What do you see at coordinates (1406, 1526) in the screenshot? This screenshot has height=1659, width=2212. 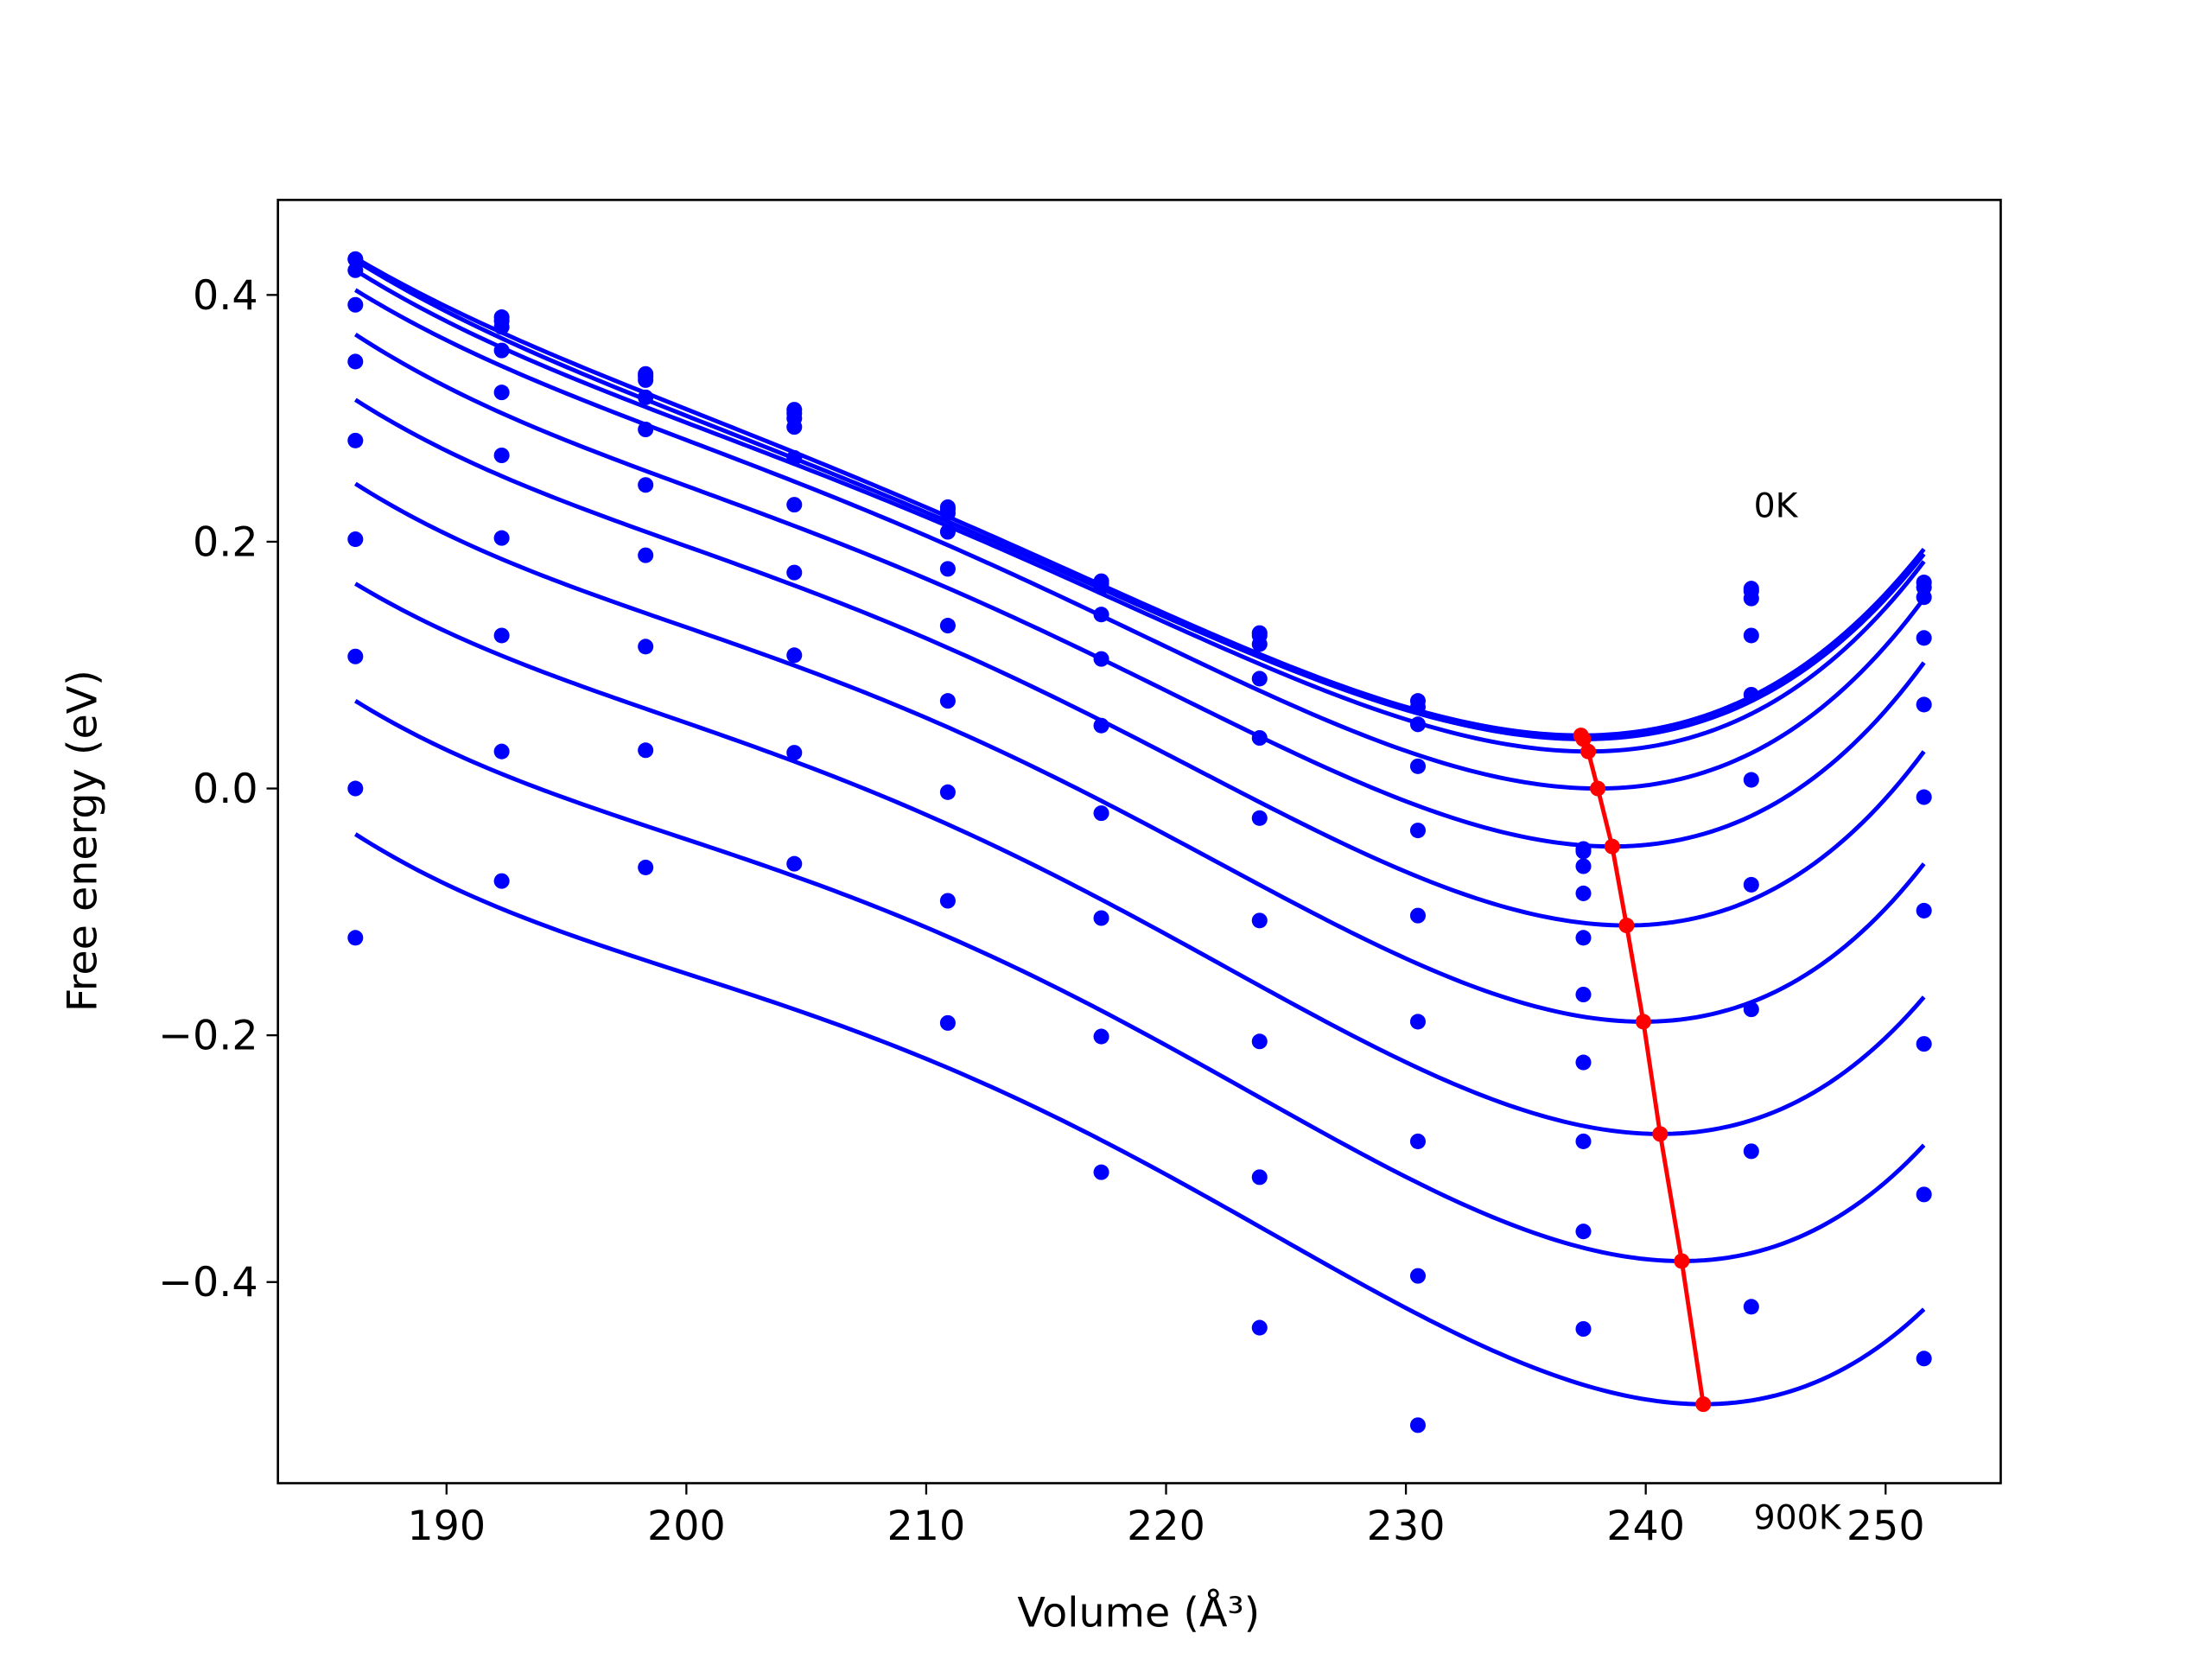 I see `x-tick-label: 230` at bounding box center [1406, 1526].